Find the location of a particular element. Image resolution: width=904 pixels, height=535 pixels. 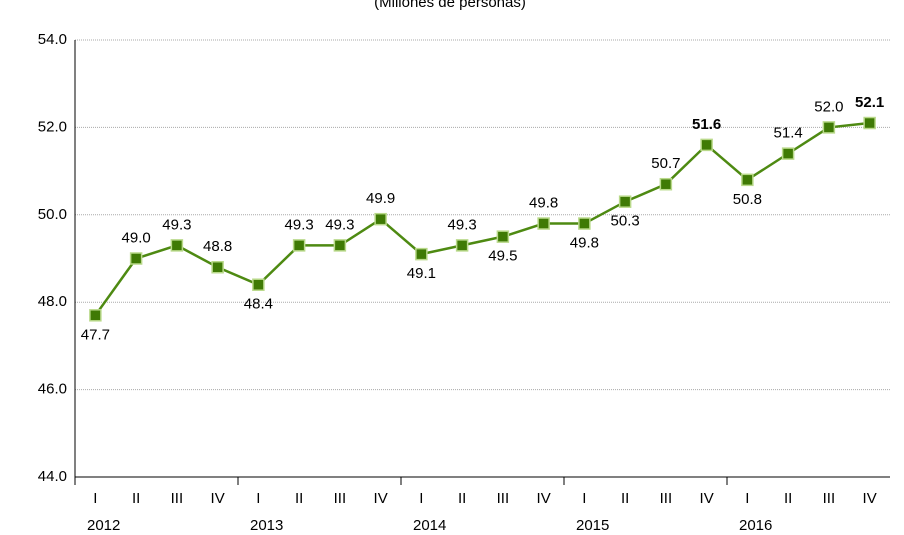

data-label: 49.9 is located at coordinates (380, 198).